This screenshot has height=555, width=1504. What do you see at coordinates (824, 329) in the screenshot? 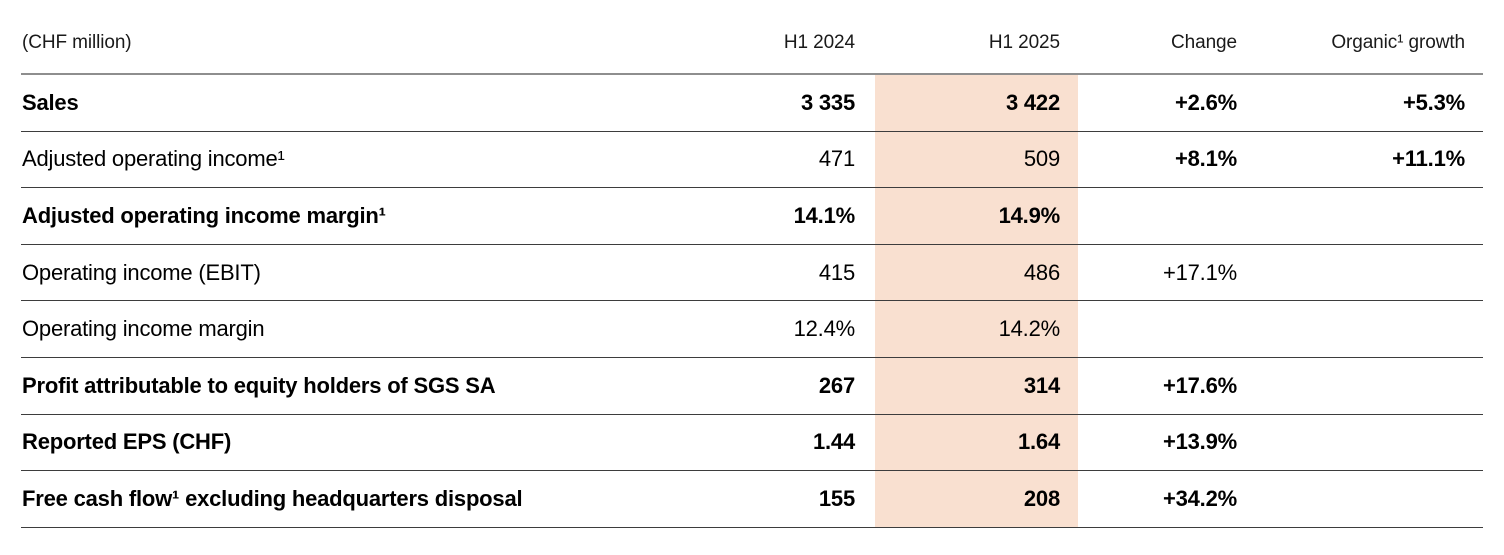
I see `h1-2024-value: 12.4%` at bounding box center [824, 329].